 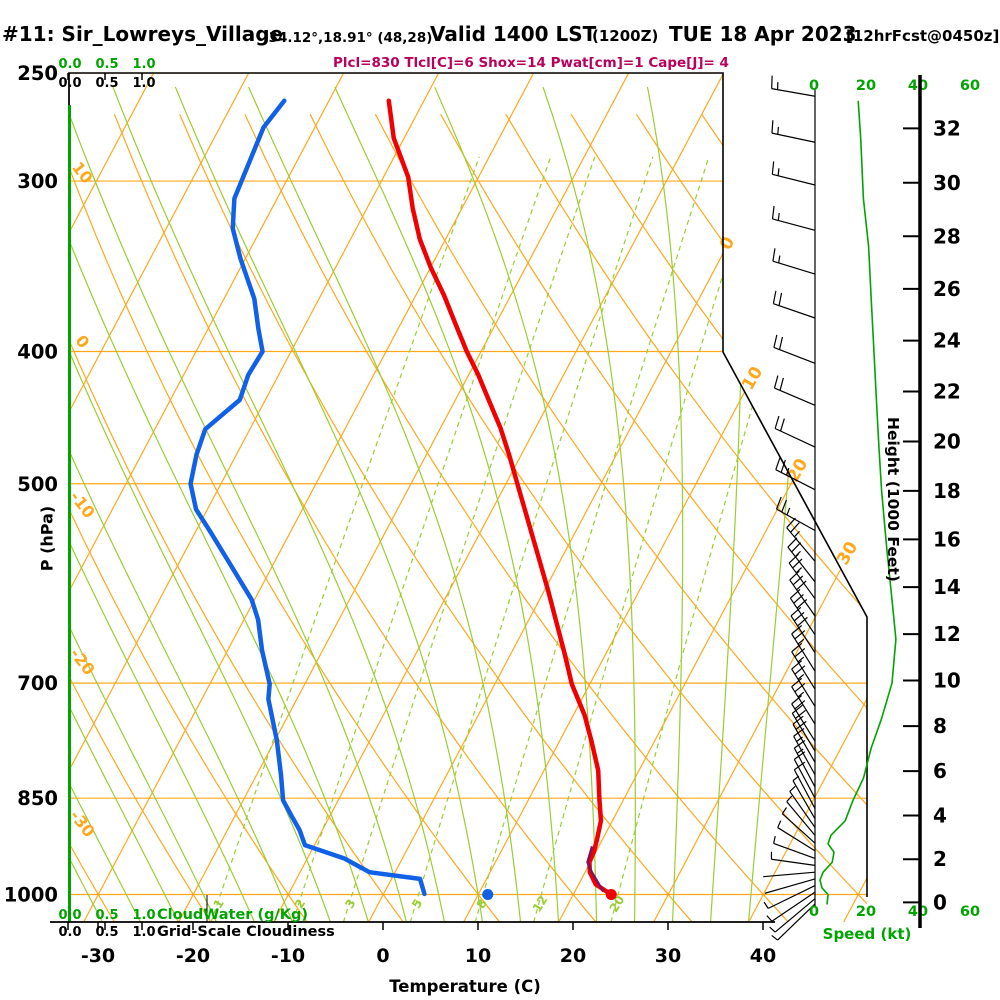 What do you see at coordinates (69, 932) in the screenshot?
I see `cloudiness-scale-value-bottom: 0.0` at bounding box center [69, 932].